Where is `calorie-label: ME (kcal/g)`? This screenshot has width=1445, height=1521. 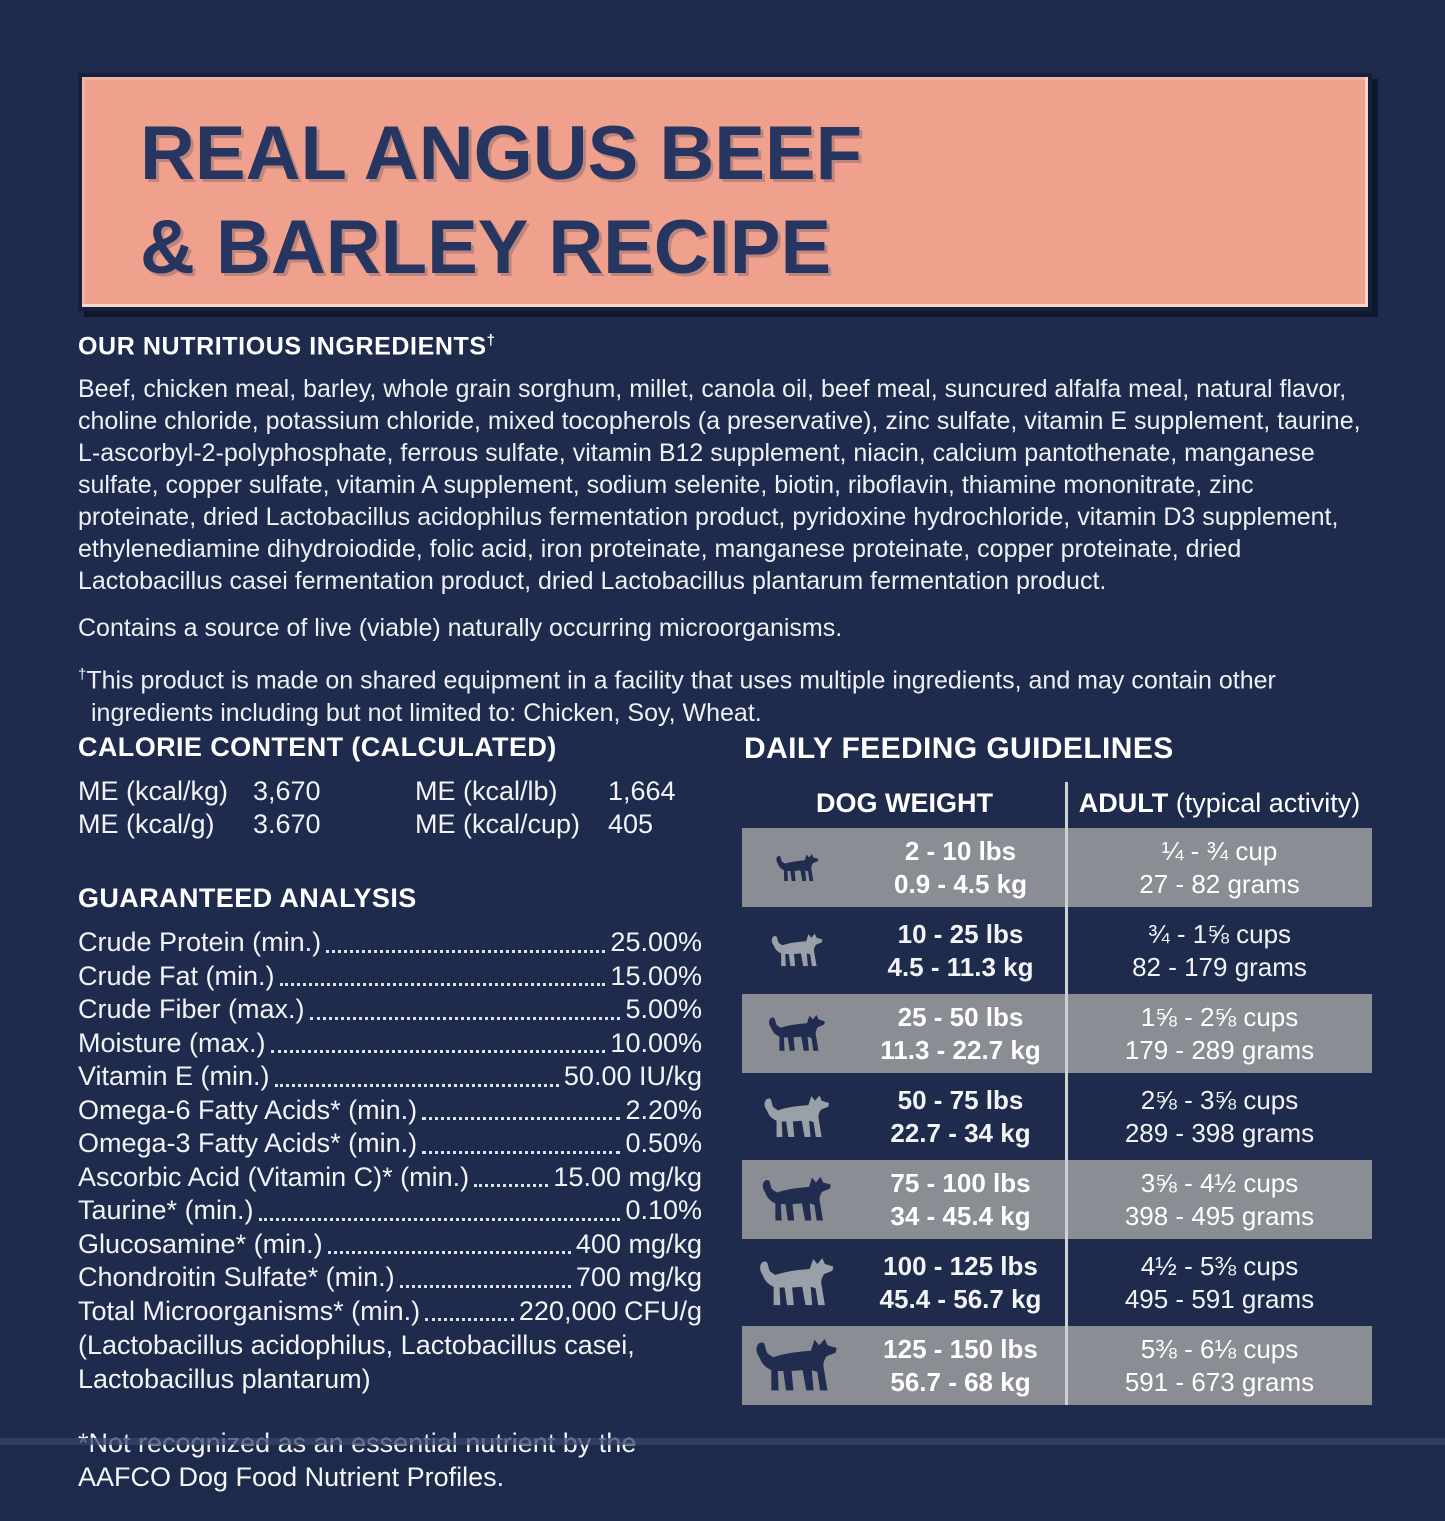
calorie-label: ME (kcal/g) is located at coordinates (146, 824).